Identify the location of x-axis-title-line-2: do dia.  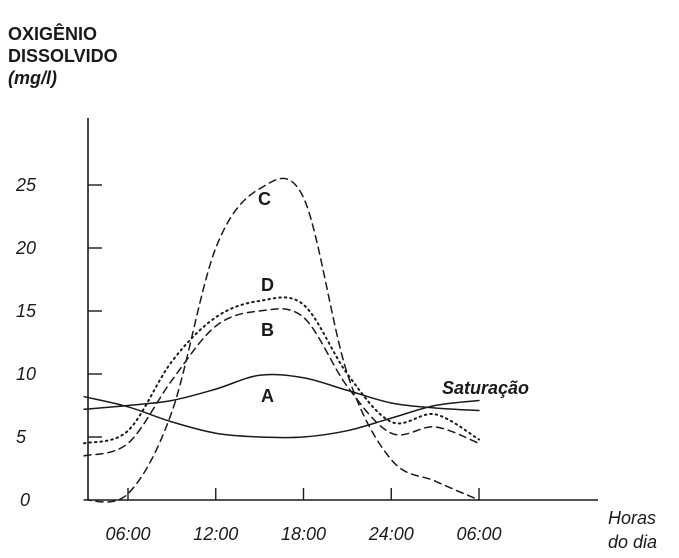
(632, 542).